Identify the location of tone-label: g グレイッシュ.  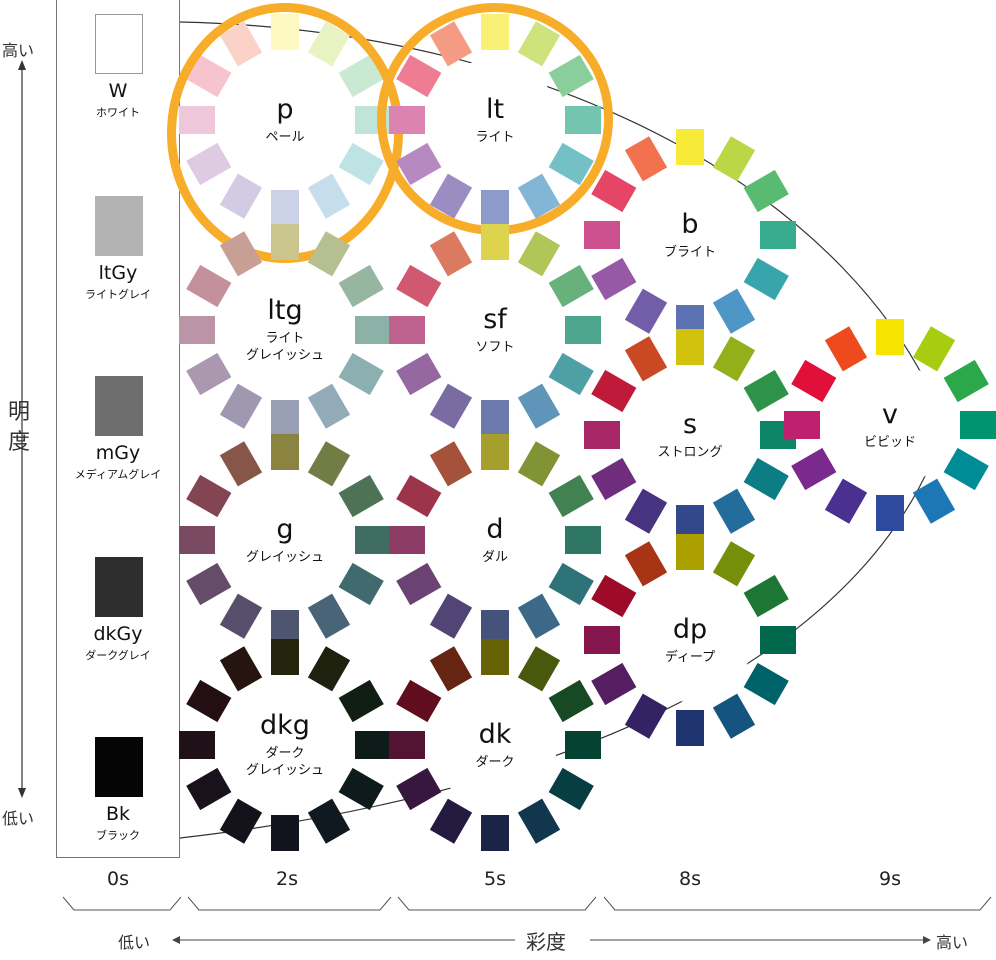
(285, 540).